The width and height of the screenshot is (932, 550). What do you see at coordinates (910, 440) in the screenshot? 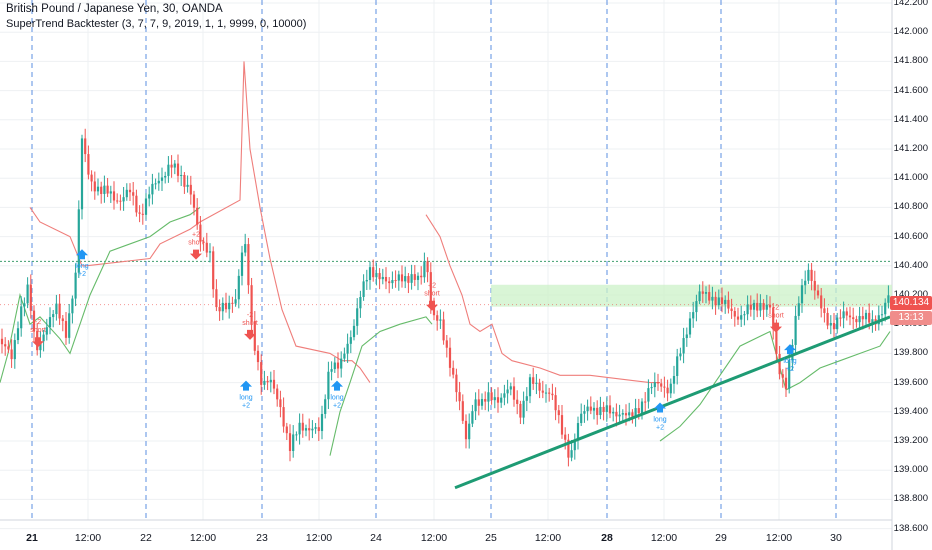
I see `price-tick-label: 139.200` at bounding box center [910, 440].